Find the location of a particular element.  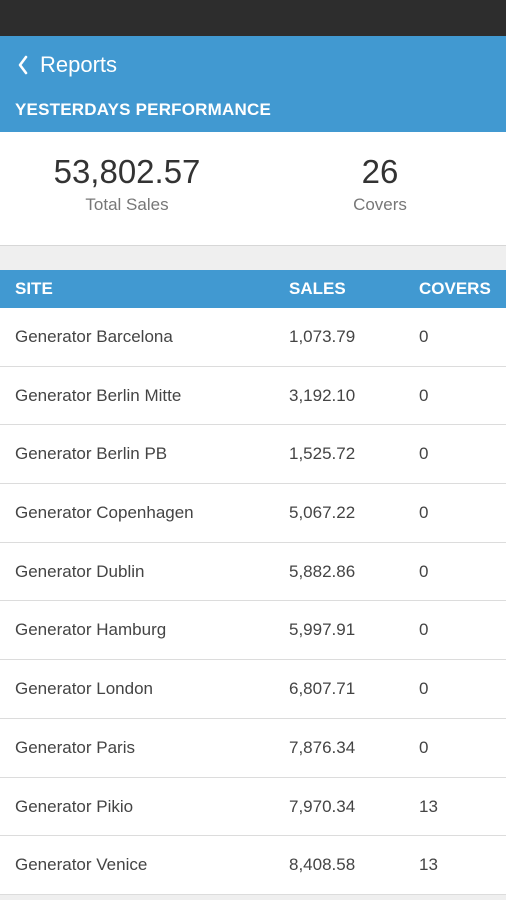

table-row: Generator Paris 7,876.34 0 is located at coordinates (253, 748).